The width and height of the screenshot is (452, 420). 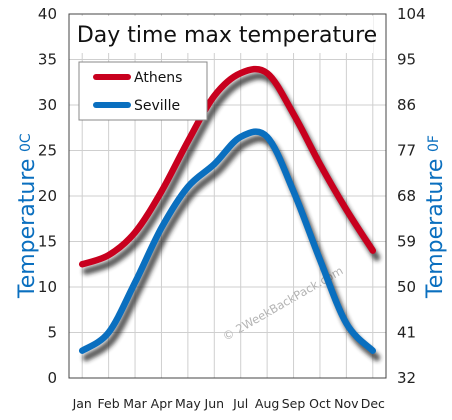 What do you see at coordinates (27, 229) in the screenshot?
I see `left-axis-title: Temperature` at bounding box center [27, 229].